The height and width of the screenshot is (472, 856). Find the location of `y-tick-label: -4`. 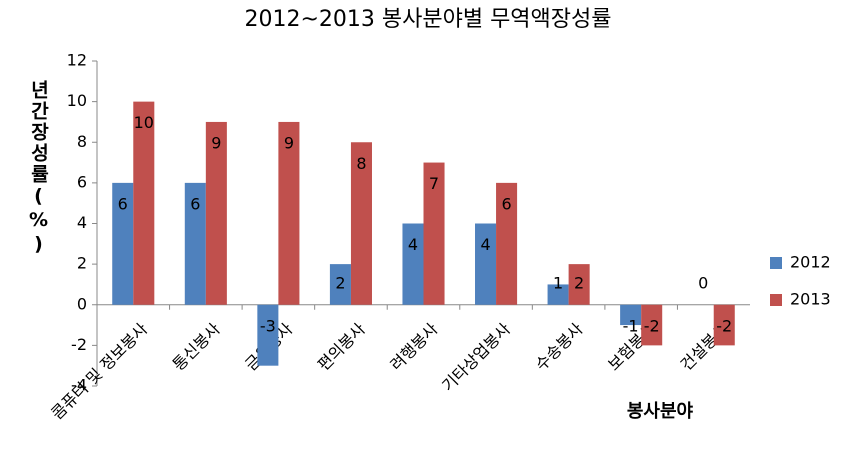

y-tick-label: -4 is located at coordinates (79, 385).